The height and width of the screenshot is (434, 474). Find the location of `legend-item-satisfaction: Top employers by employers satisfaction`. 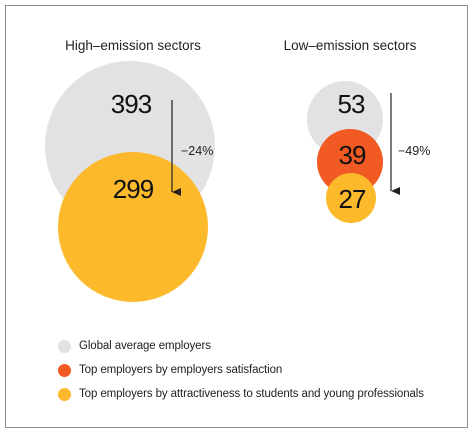

legend-item-satisfaction: Top employers by employers satisfaction is located at coordinates (241, 370).